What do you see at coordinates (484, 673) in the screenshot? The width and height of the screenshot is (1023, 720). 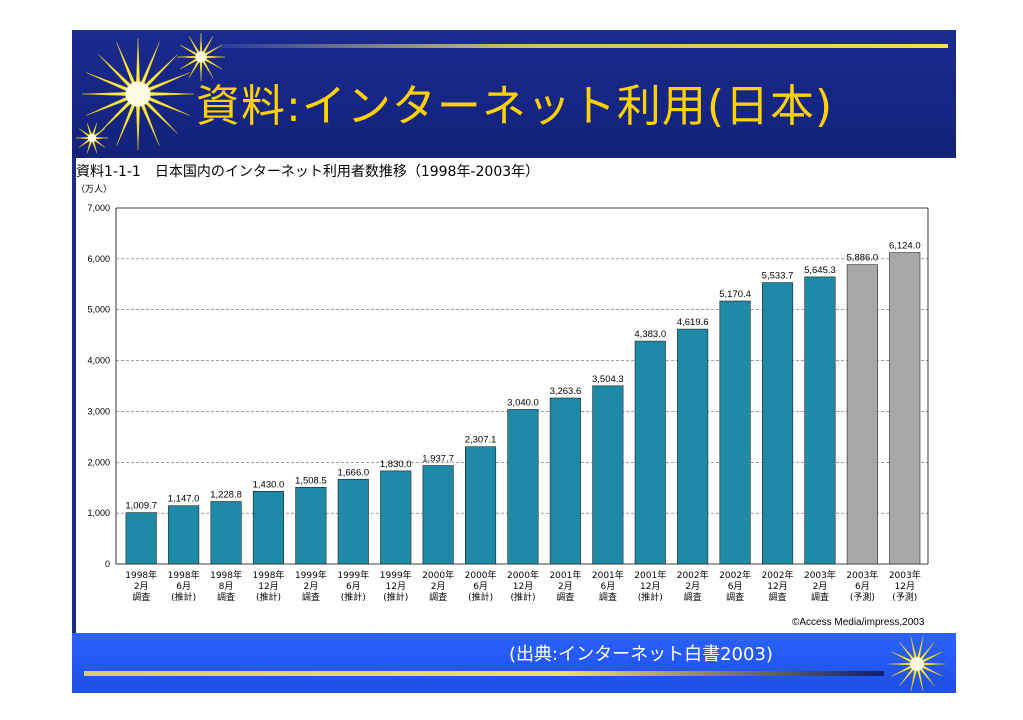 I see `footer-accent-line` at bounding box center [484, 673].